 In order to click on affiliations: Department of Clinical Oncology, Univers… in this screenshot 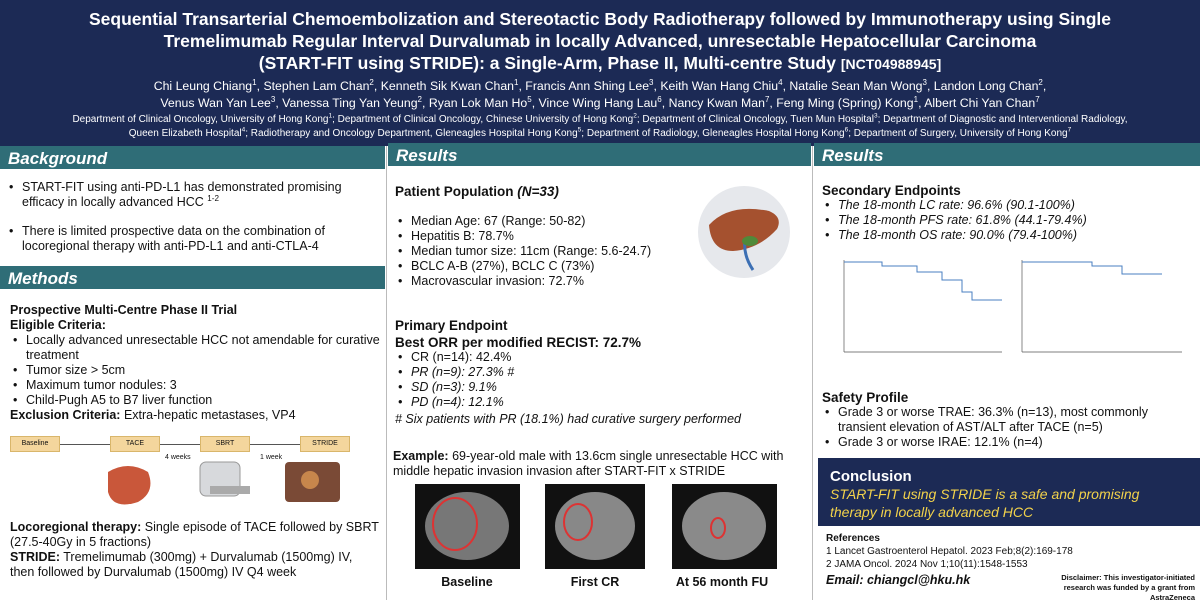, I will do `click(600, 120)`.